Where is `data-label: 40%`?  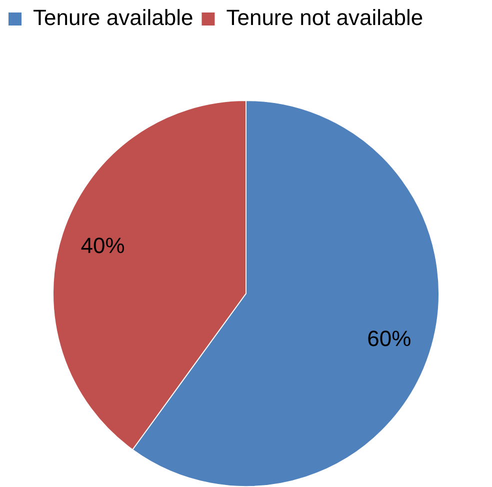 data-label: 40% is located at coordinates (102, 245).